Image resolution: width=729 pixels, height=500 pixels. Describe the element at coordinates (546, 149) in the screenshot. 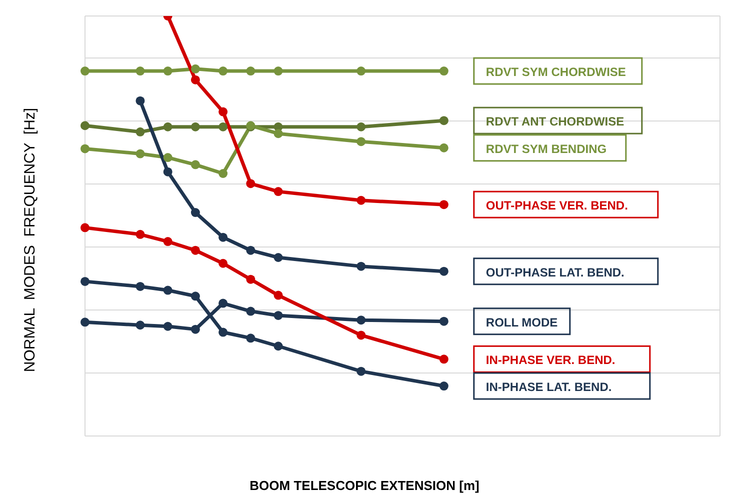

I see `text: RDVT SYM BENDING` at that location.